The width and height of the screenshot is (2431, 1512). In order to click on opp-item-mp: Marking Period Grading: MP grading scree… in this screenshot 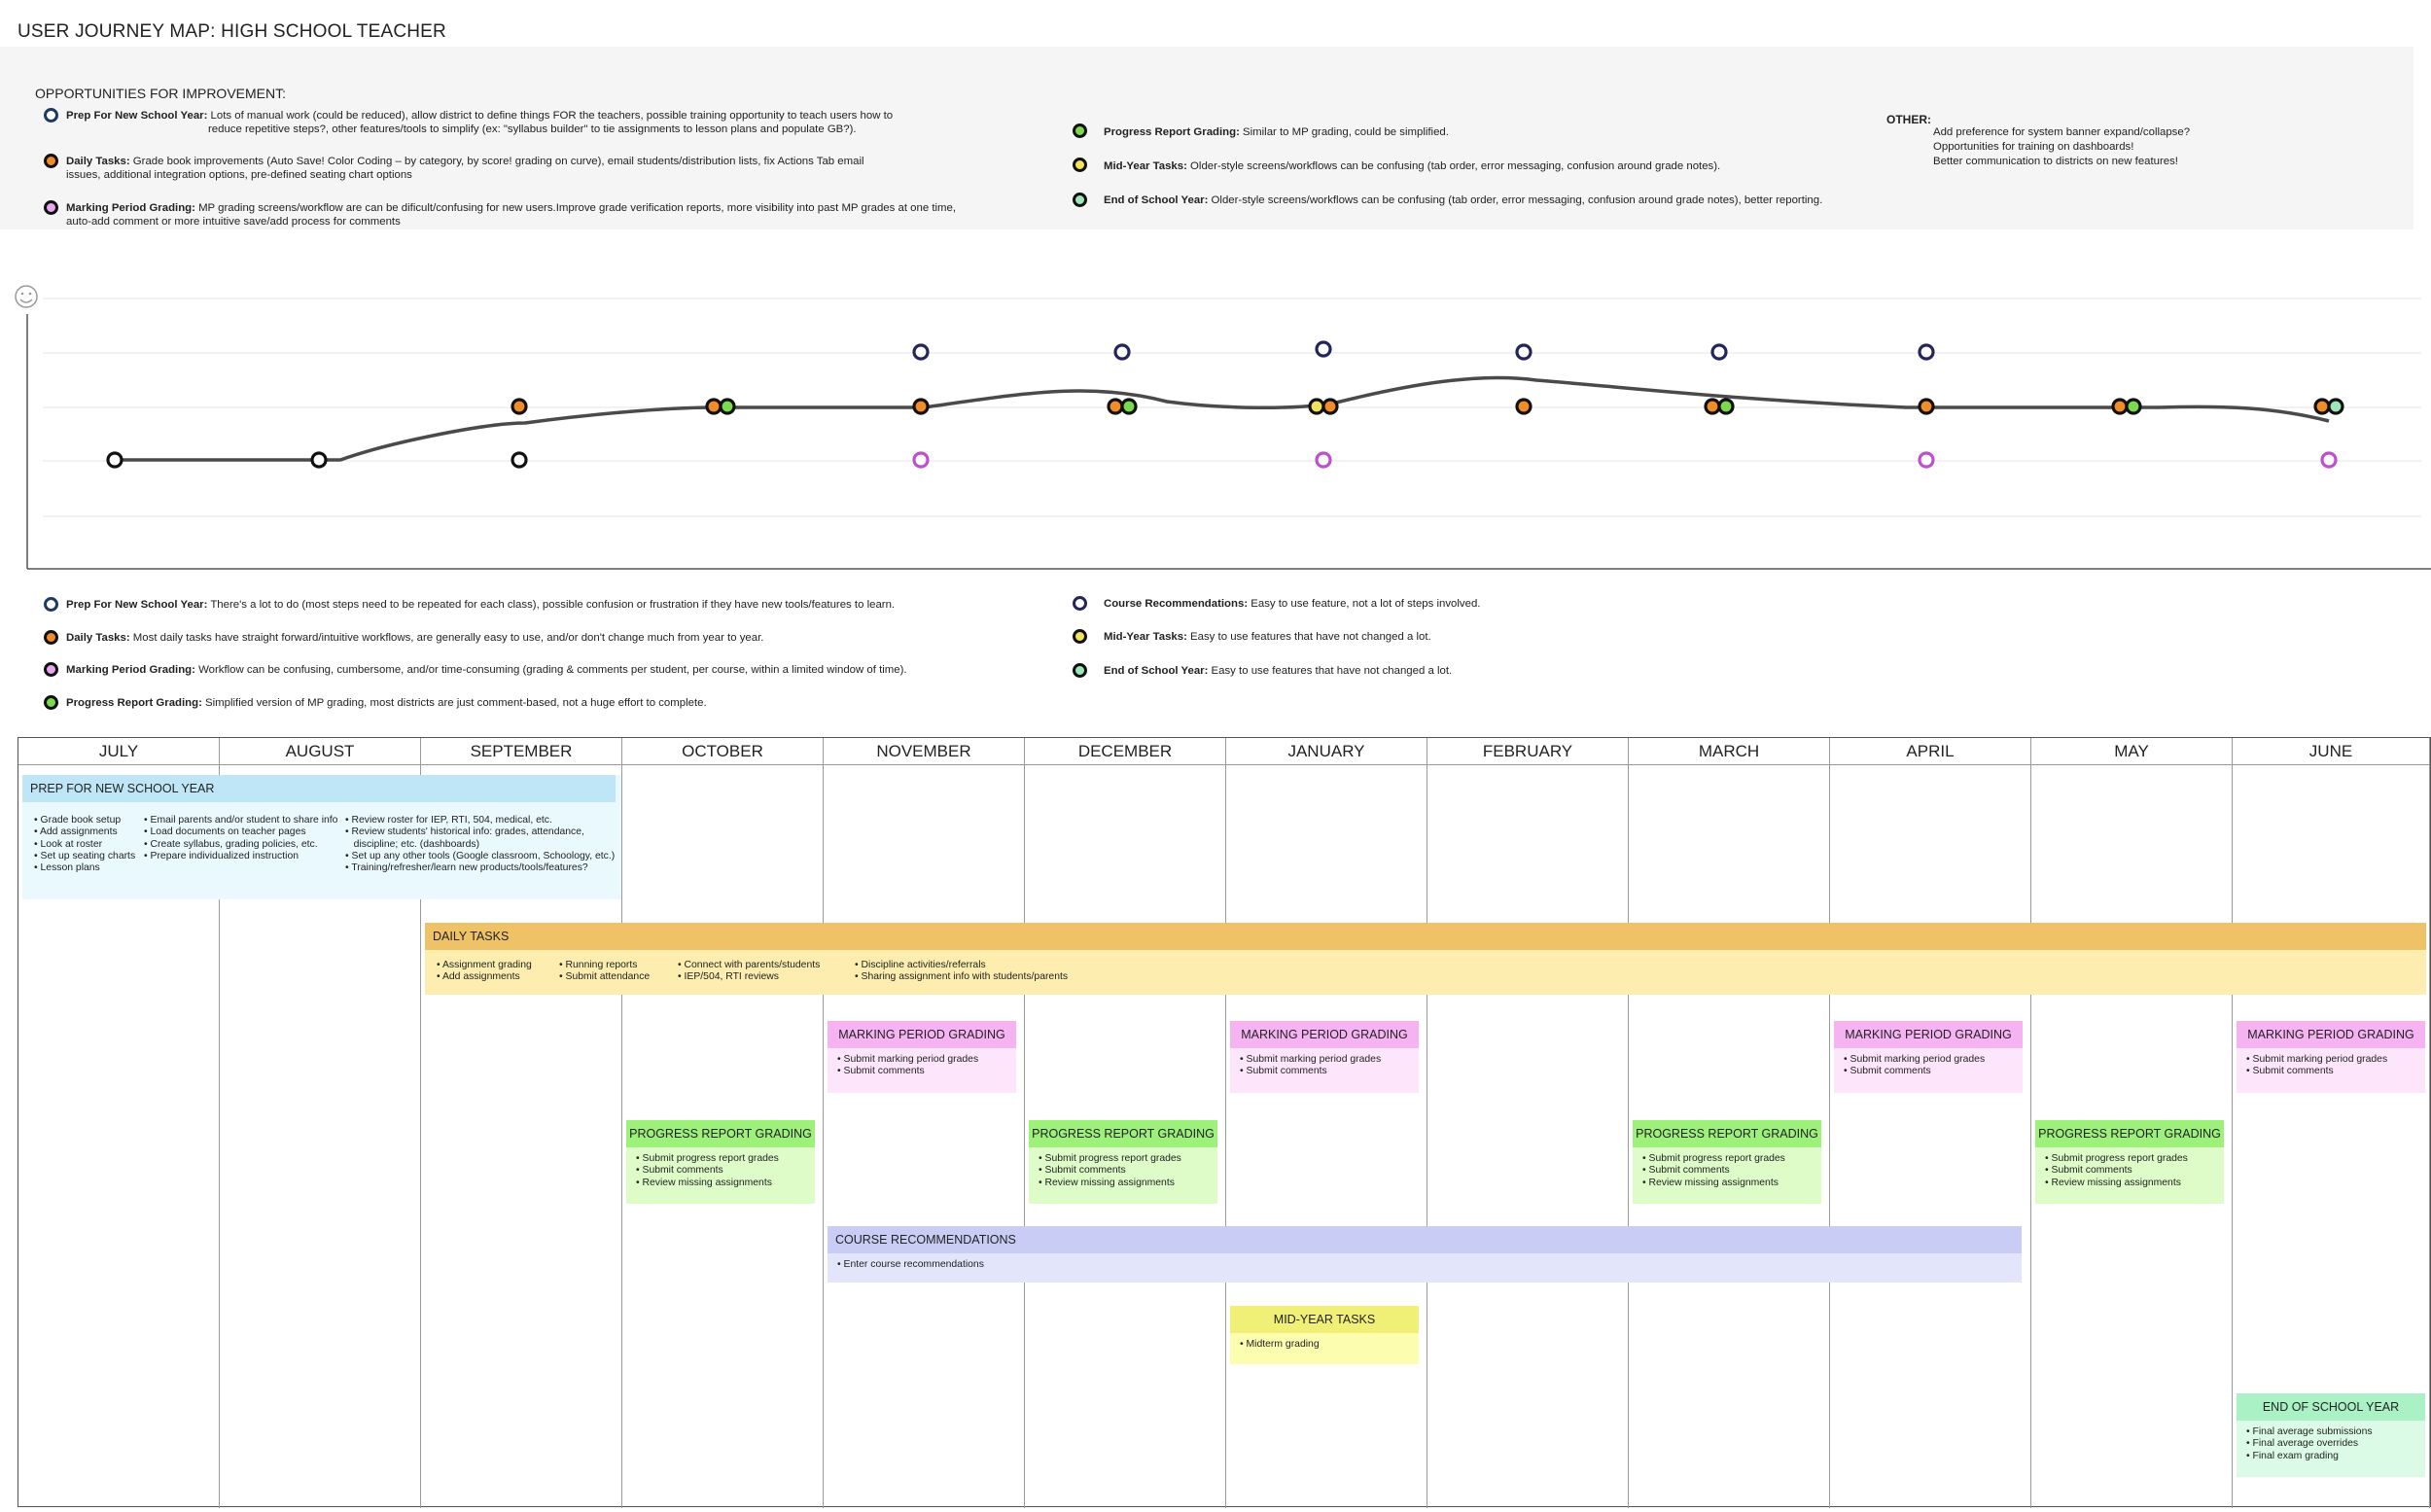, I will do `click(511, 208)`.